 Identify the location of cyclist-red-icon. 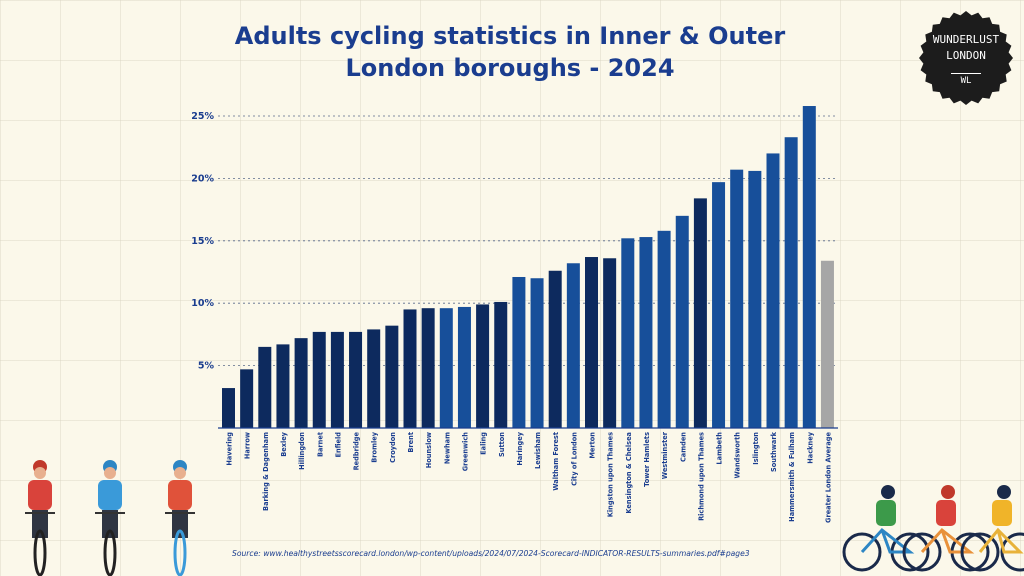
(40, 518).